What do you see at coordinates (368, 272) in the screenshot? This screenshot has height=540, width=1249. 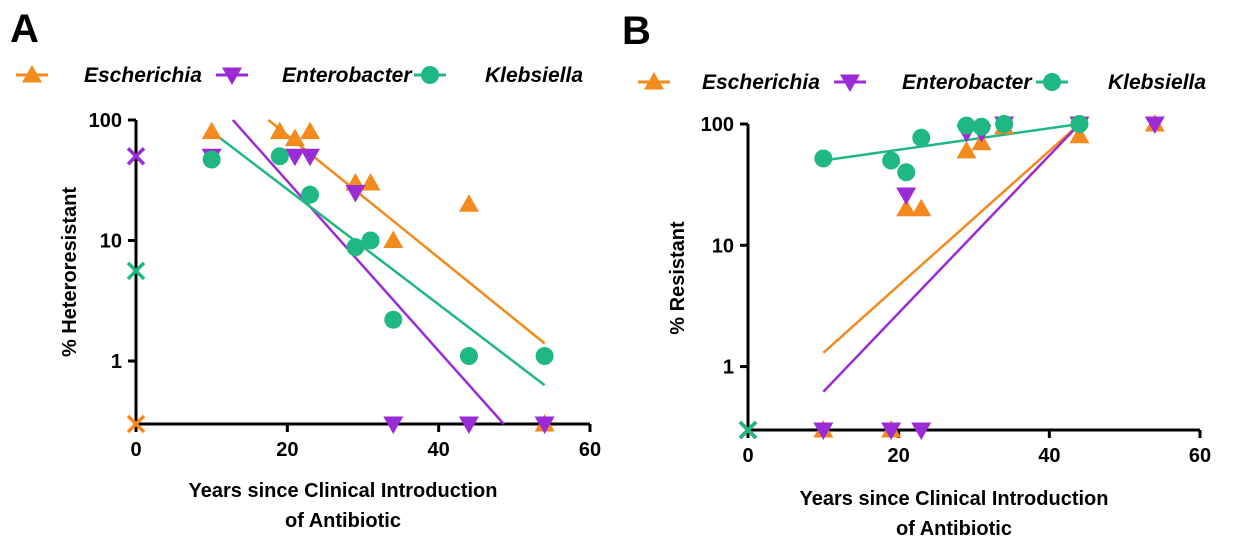 I see `panel-a-fit-line-enterobacter` at bounding box center [368, 272].